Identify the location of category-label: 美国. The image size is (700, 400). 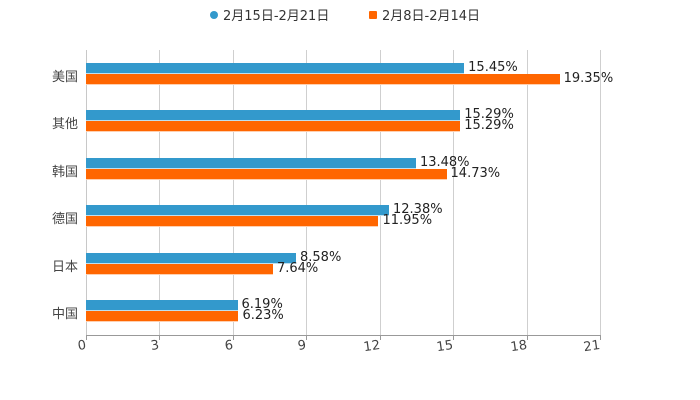
(64, 77).